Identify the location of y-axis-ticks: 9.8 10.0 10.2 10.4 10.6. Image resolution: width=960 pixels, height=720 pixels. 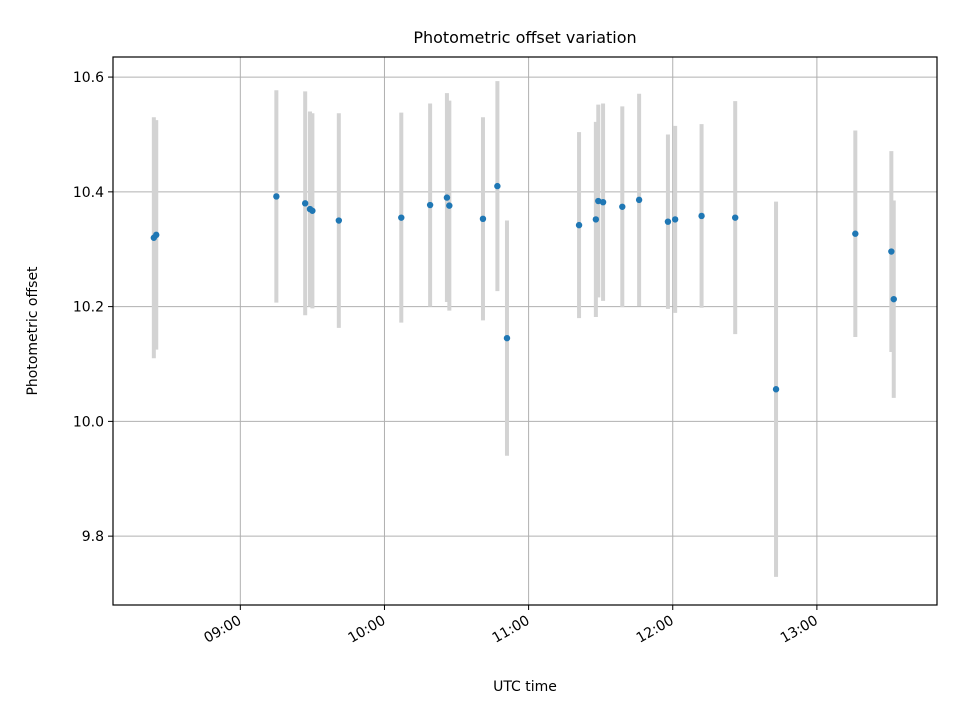
(93, 307).